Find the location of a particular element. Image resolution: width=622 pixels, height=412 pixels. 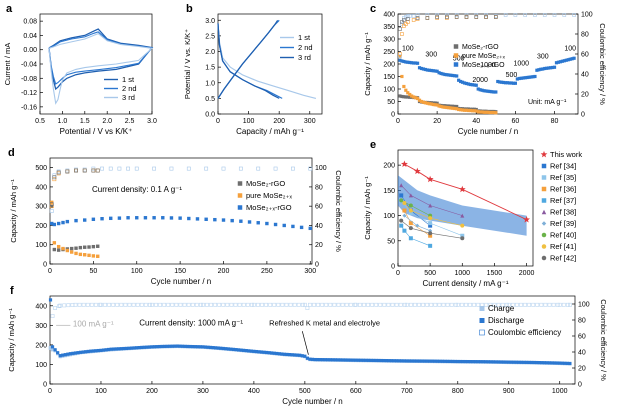

legend-entry: Charge is located at coordinates (501, 308).